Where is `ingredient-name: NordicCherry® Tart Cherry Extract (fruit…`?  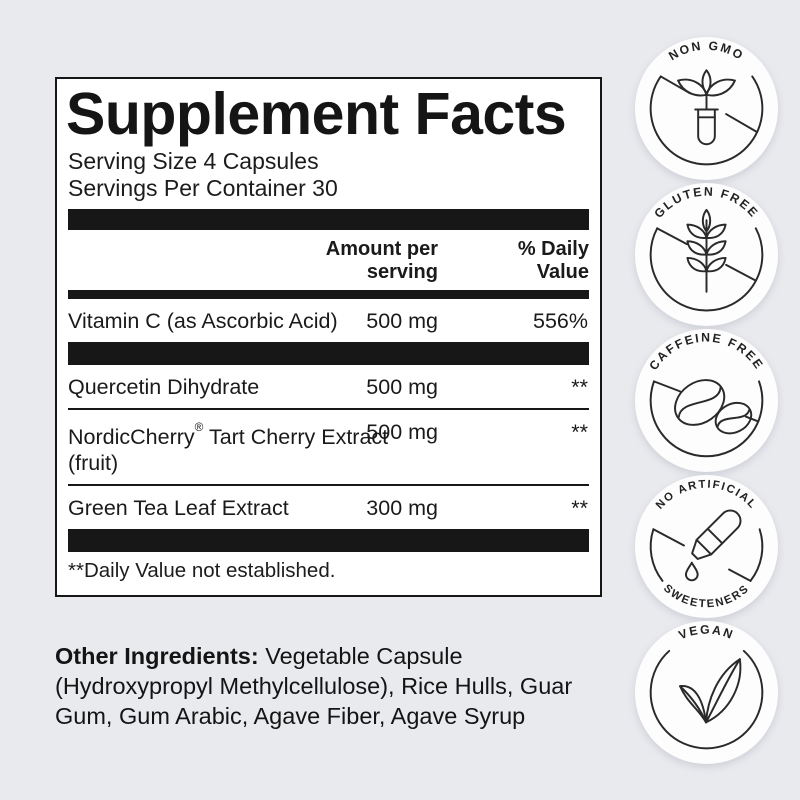 ingredient-name: NordicCherry® Tart Cherry Extract (fruit… is located at coordinates (228, 447).